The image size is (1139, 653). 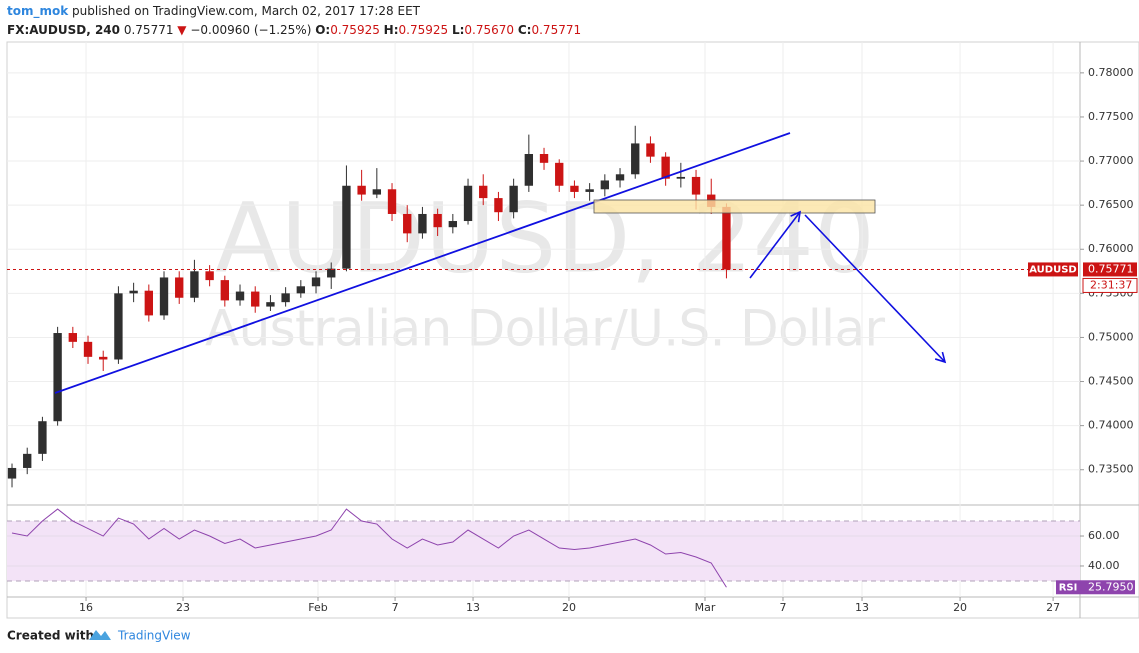 I want to click on rsi-name: RSI, so click(x=1068, y=587).